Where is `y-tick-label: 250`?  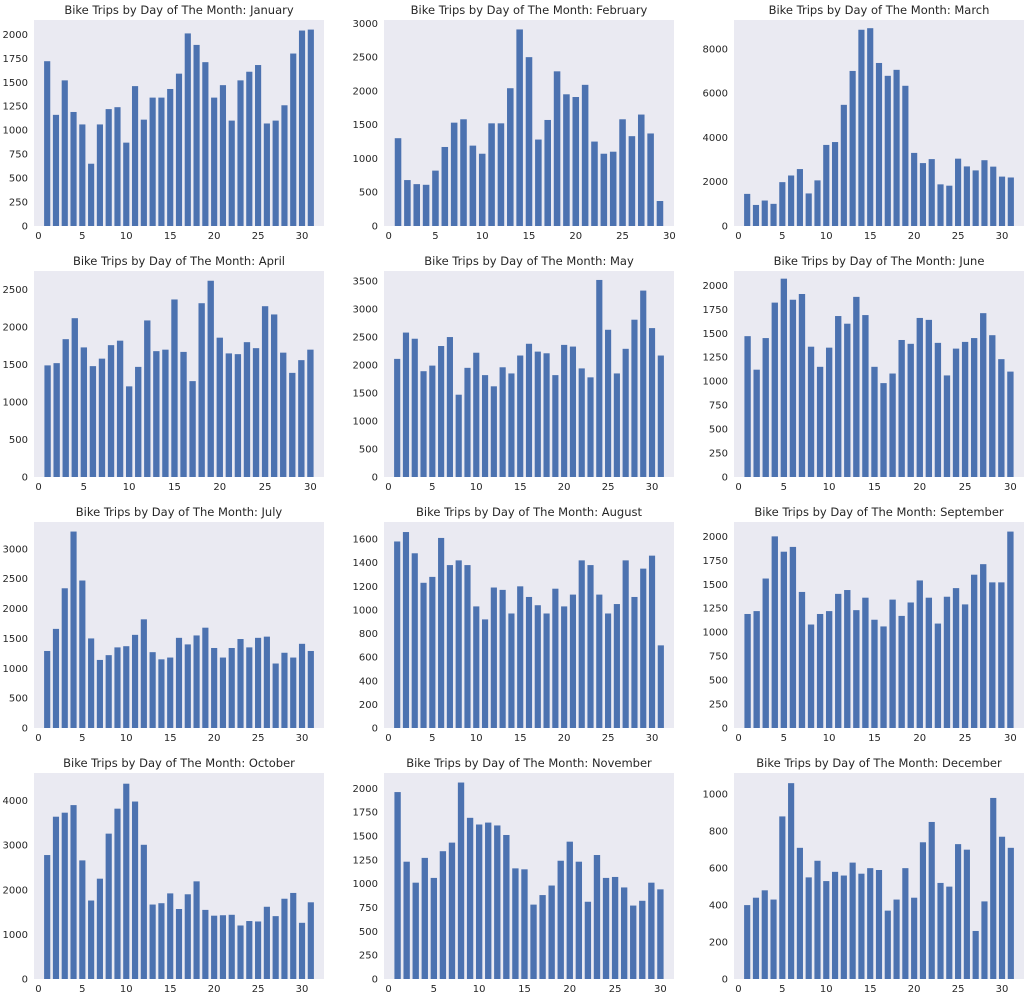
y-tick-label: 250 is located at coordinates (368, 956).